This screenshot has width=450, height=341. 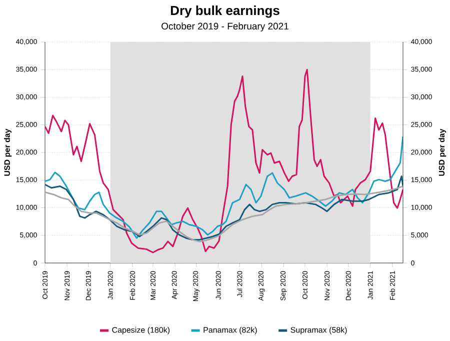 What do you see at coordinates (225, 27) in the screenshot?
I see `chart-subtitle: October 2019 - February 2021` at bounding box center [225, 27].